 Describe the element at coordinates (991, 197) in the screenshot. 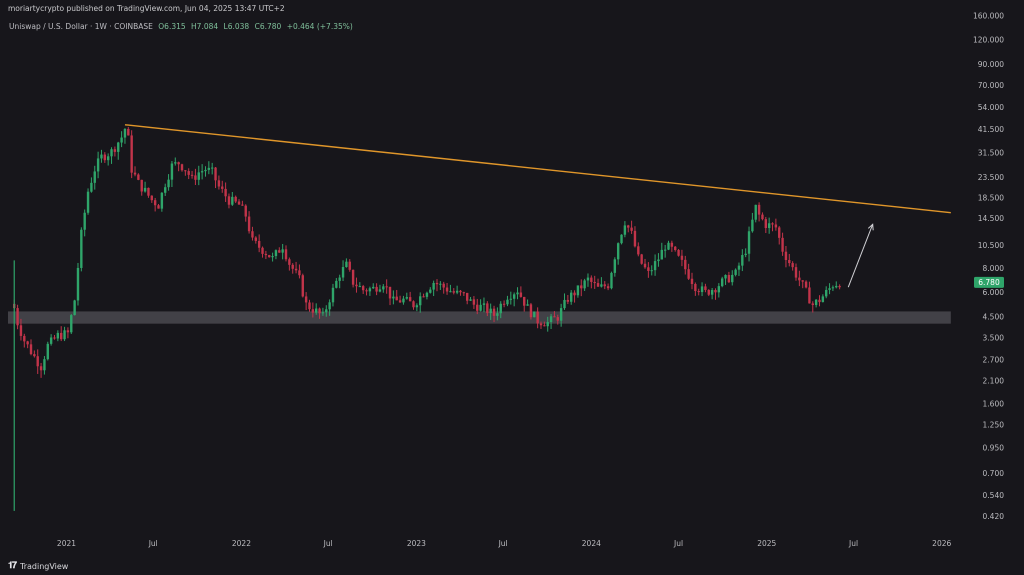

I see `y-tick-label: 18.500` at that location.